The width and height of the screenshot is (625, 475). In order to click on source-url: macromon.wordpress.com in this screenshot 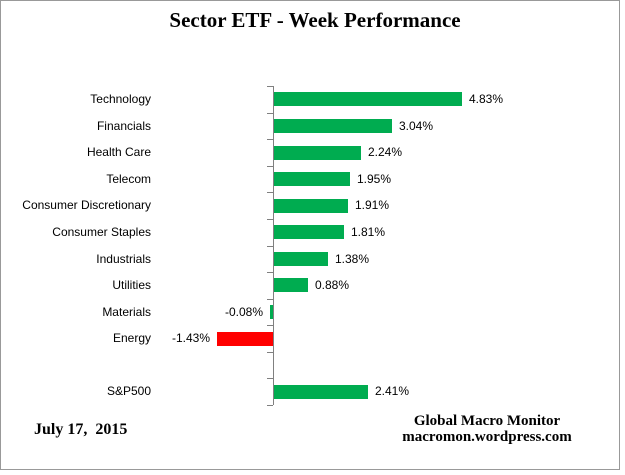, I will do `click(487, 437)`.